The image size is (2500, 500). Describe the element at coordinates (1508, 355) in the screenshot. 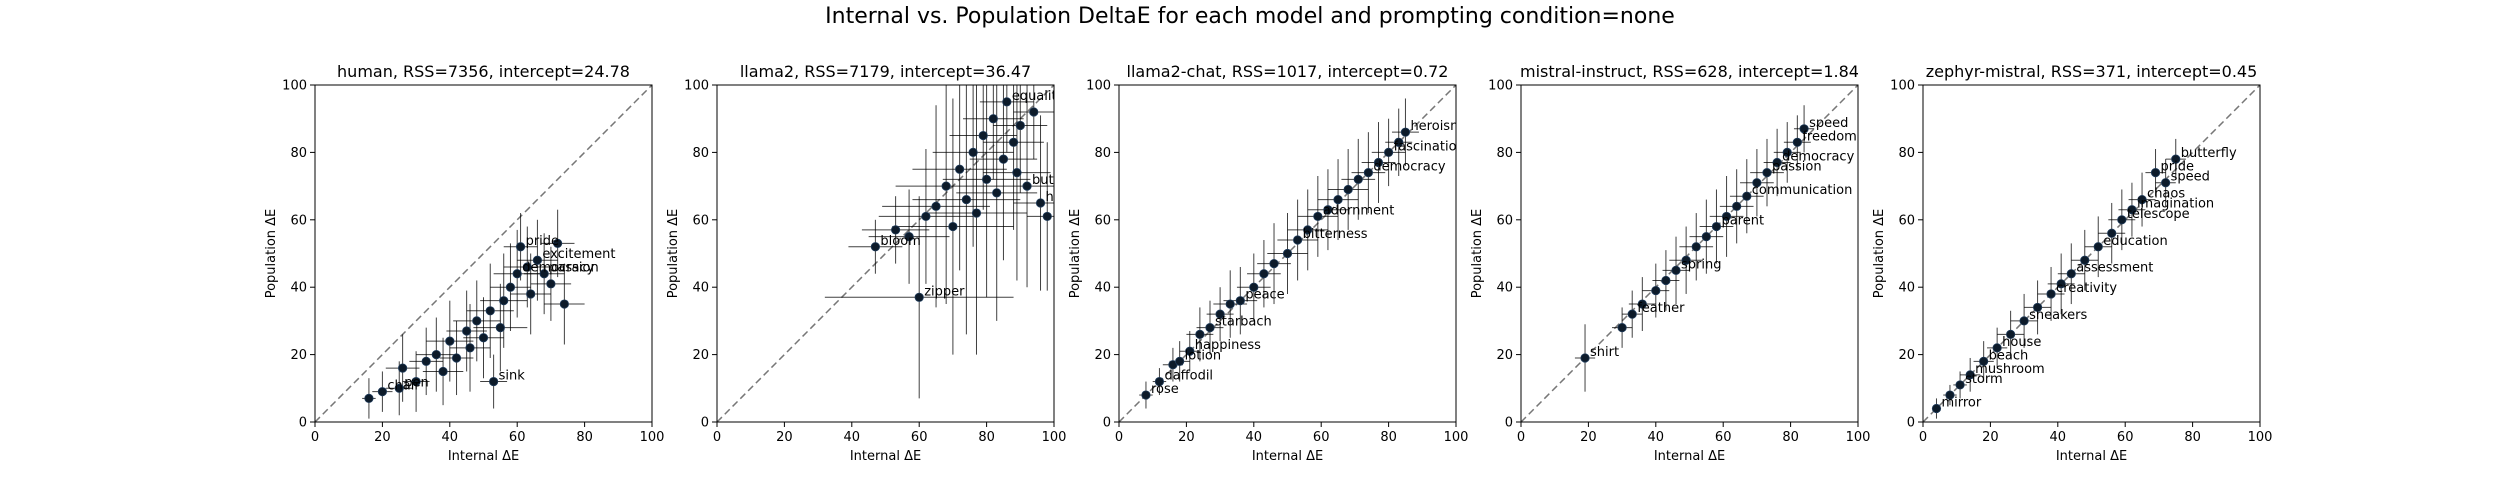

I see `y-tick: 20` at that location.